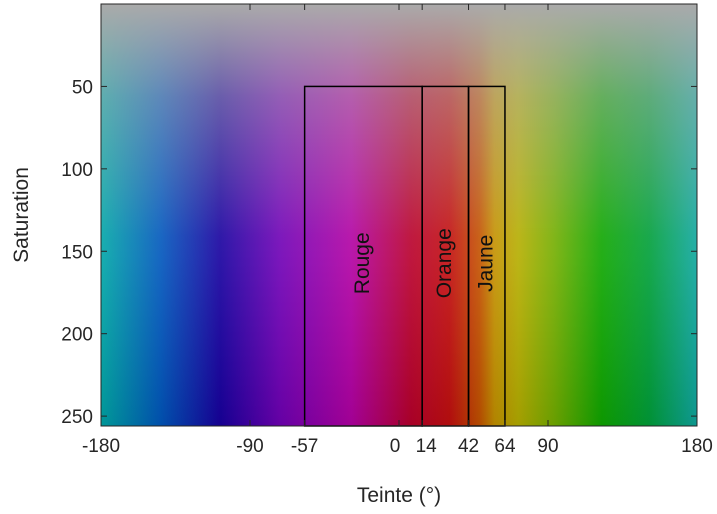 This screenshot has width=717, height=514. Describe the element at coordinates (468, 446) in the screenshot. I see `x-tick-label: 42` at that location.